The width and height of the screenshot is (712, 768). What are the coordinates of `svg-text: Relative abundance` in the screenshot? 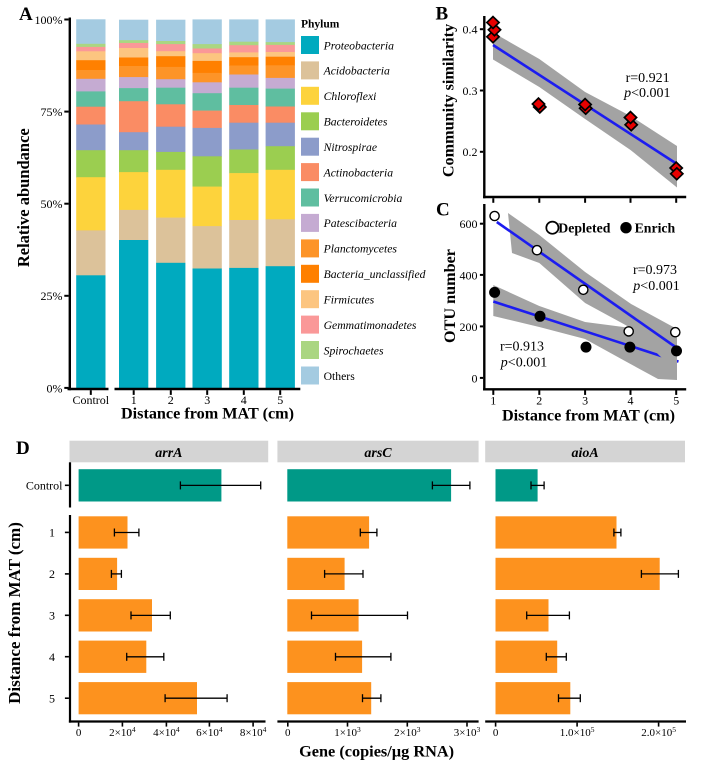 It's located at (23, 197).